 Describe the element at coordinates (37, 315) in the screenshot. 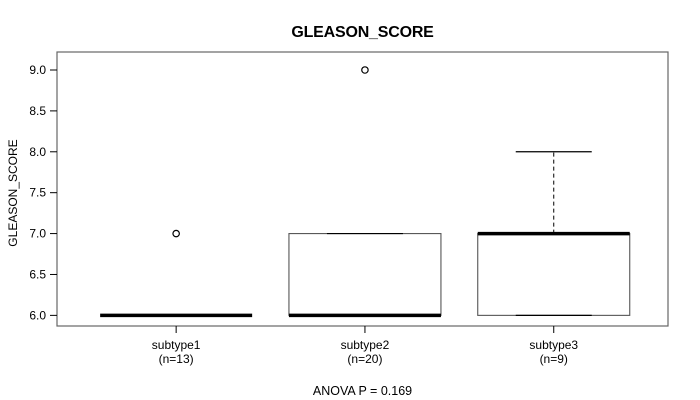

I see `y-tick-label: 6.0` at that location.